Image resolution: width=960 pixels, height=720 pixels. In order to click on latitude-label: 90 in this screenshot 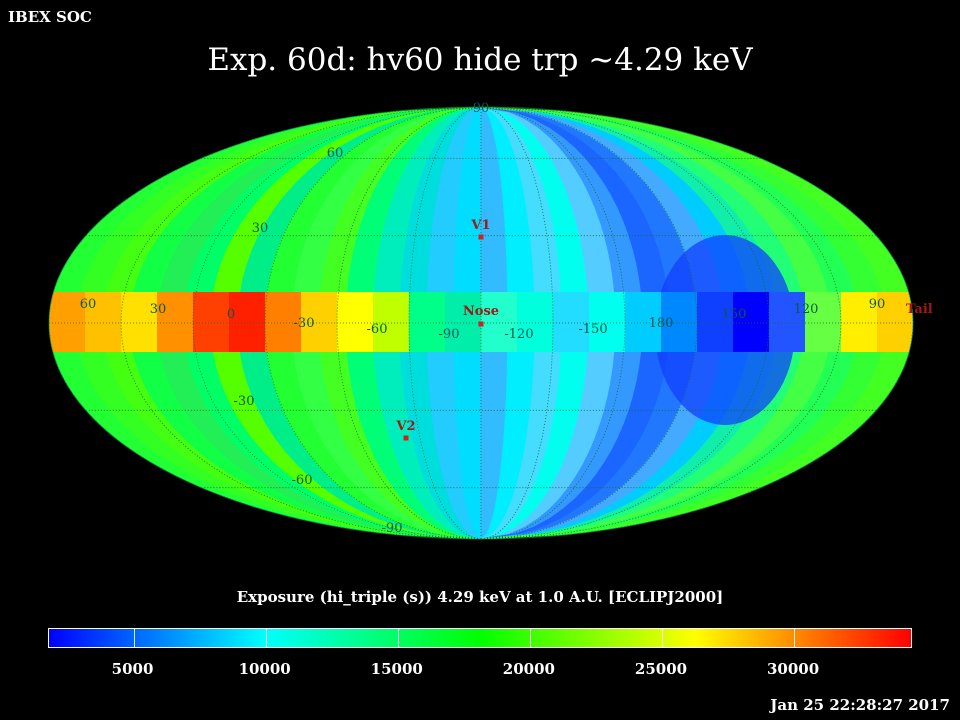, I will do `click(481, 108)`.